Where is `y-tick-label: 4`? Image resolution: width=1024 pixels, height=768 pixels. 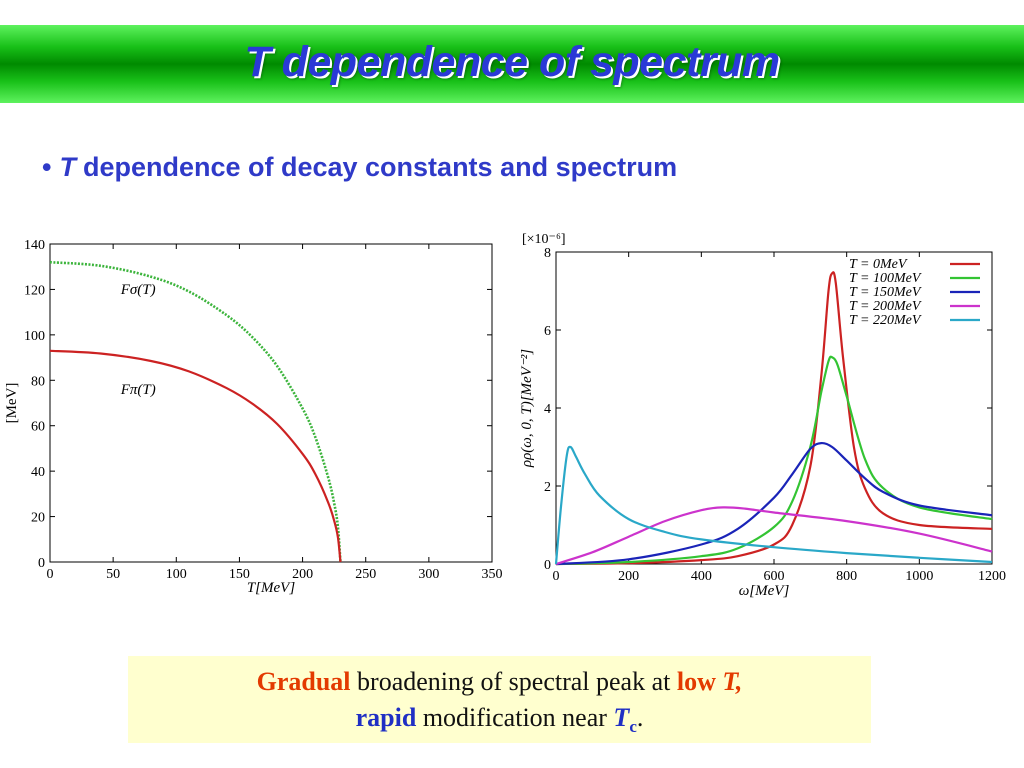
y-tick-label: 4 is located at coordinates (547, 409).